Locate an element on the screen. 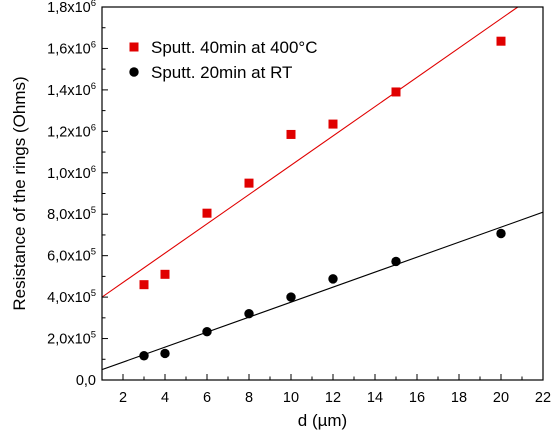  y-tick-label: 0,0 is located at coordinates (86, 381).